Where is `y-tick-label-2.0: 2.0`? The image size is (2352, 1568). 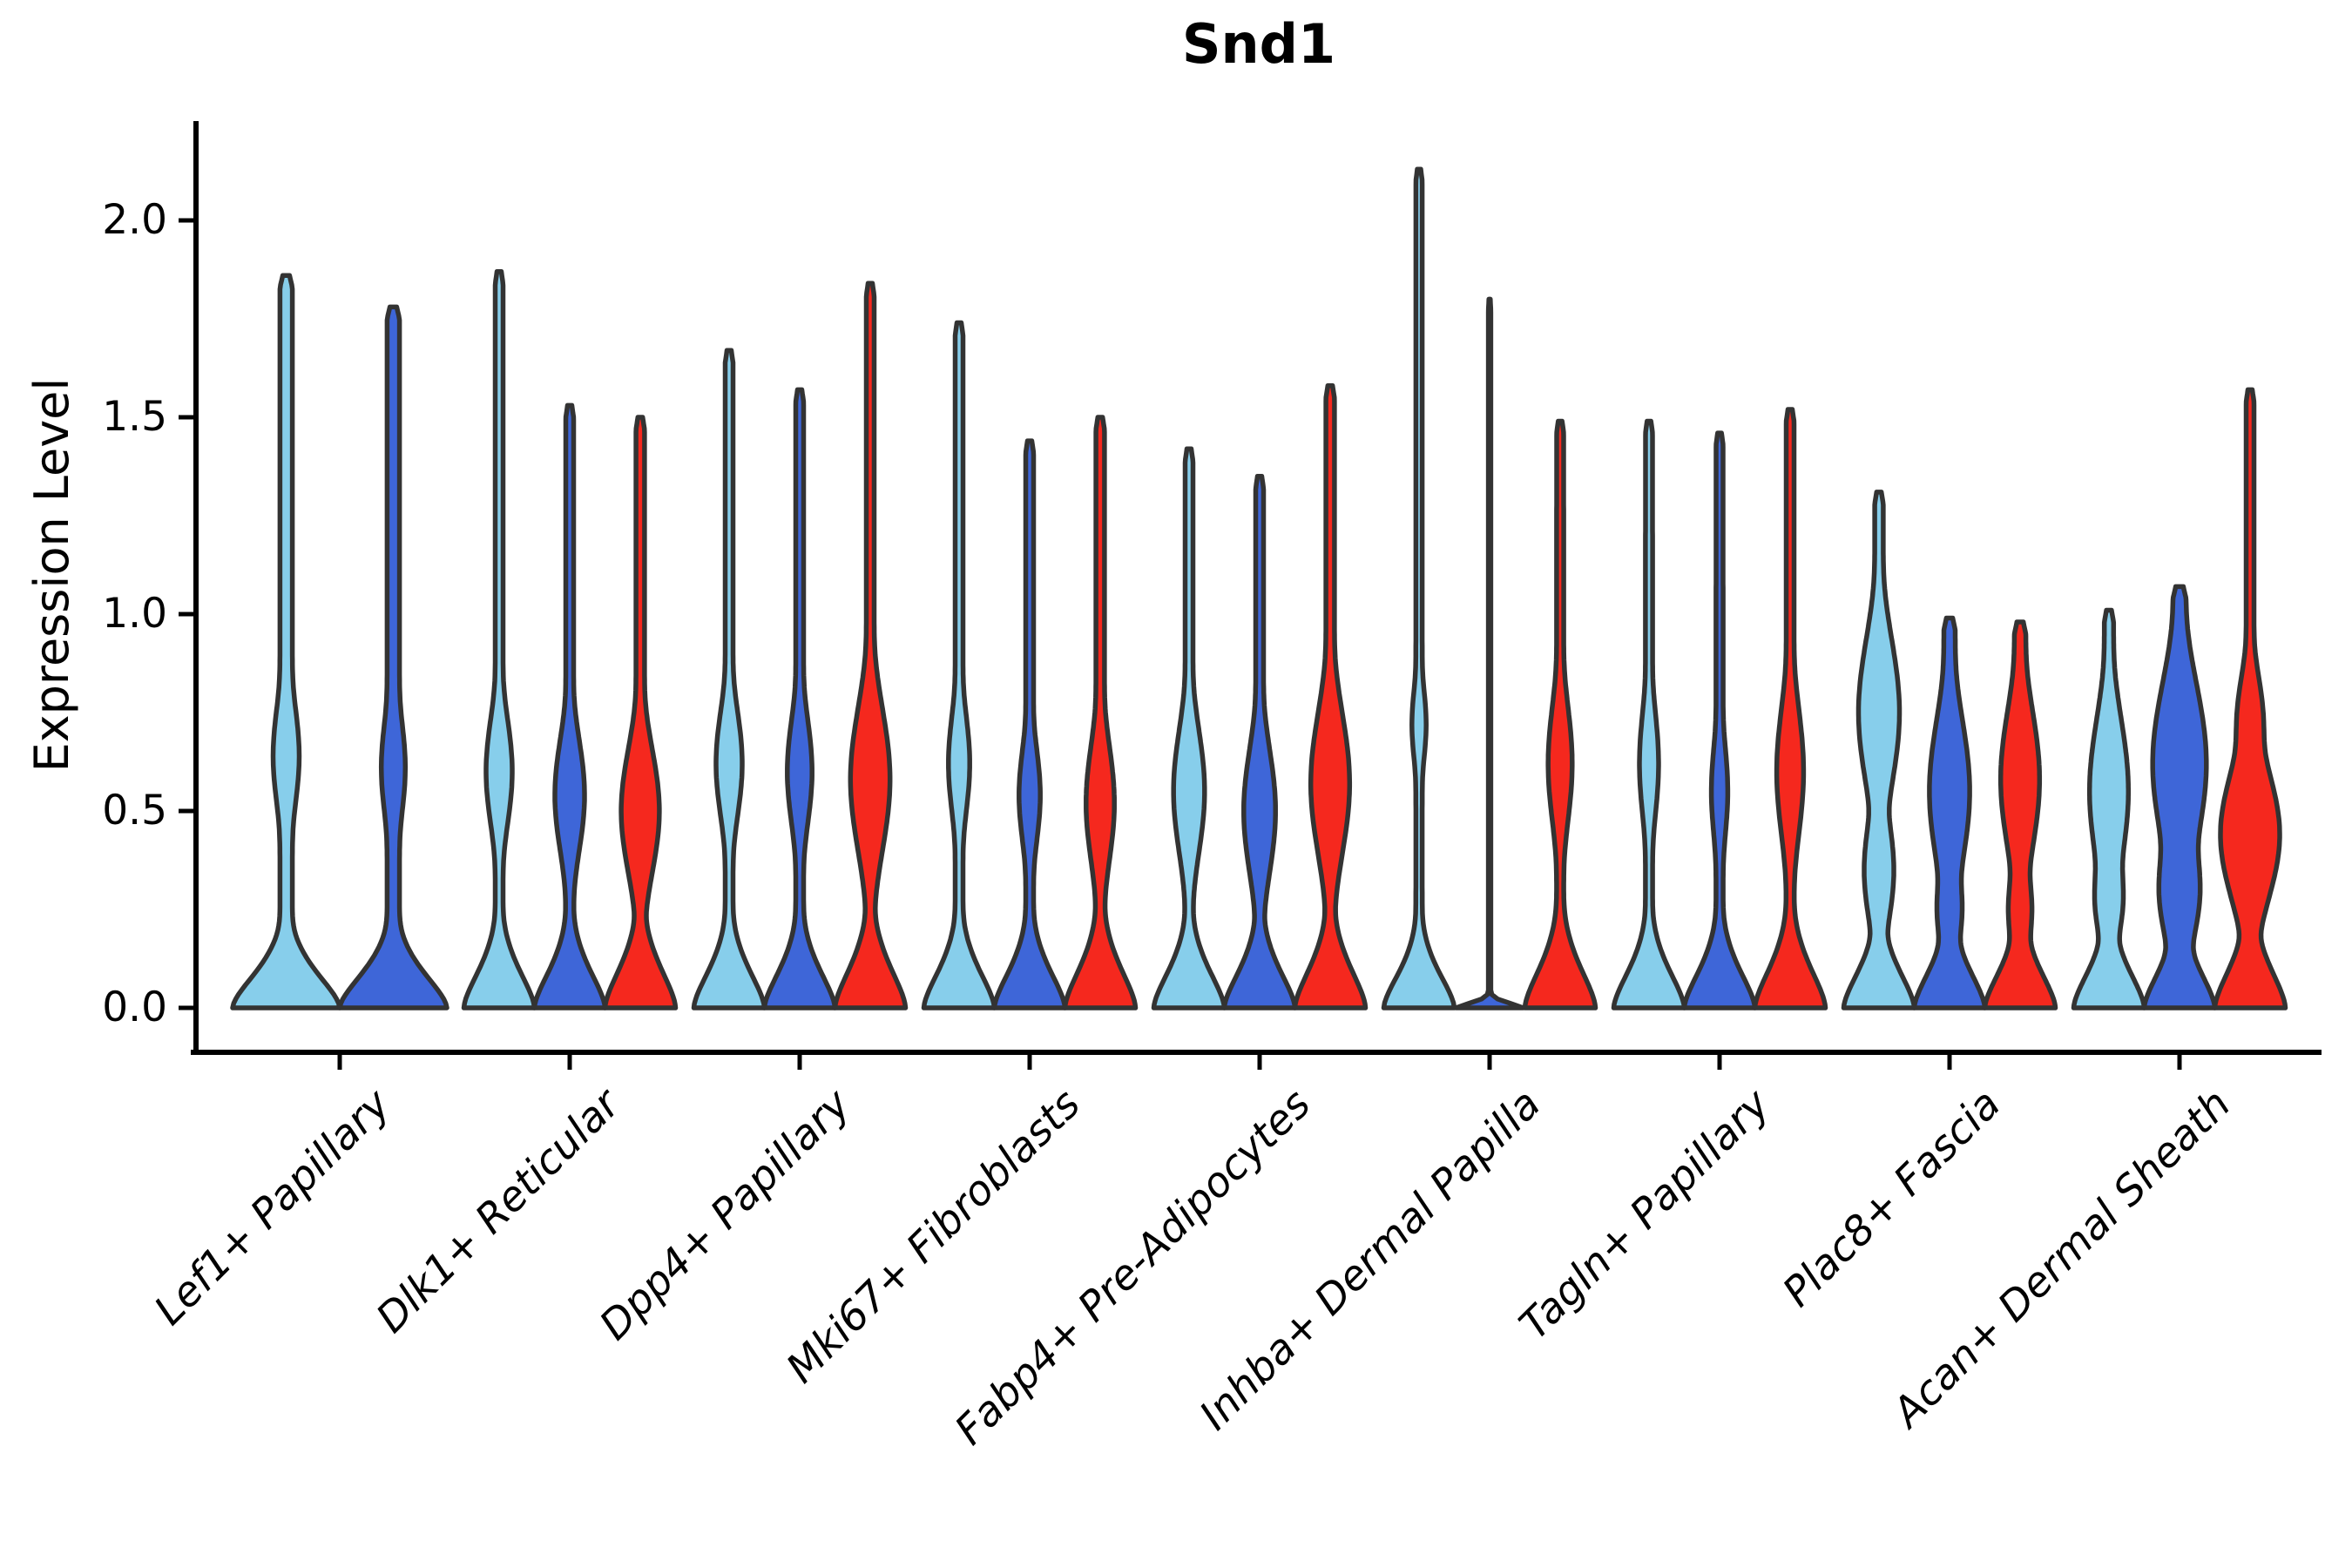 y-tick-label-2.0: 2.0 is located at coordinates (134, 220).